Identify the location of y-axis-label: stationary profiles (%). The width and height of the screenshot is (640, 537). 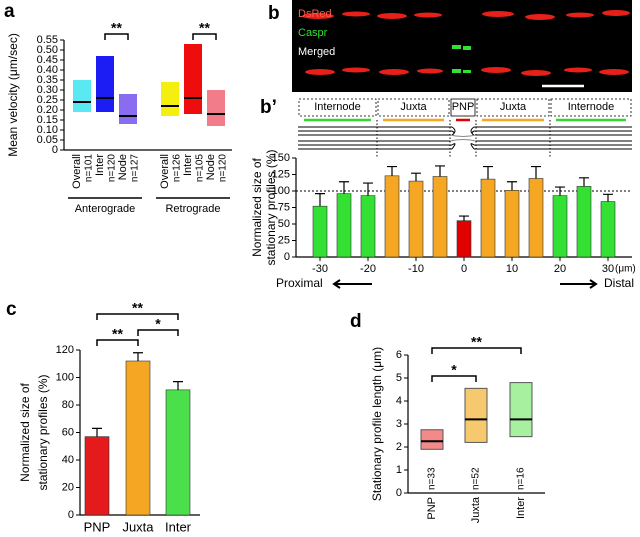
(43, 432).